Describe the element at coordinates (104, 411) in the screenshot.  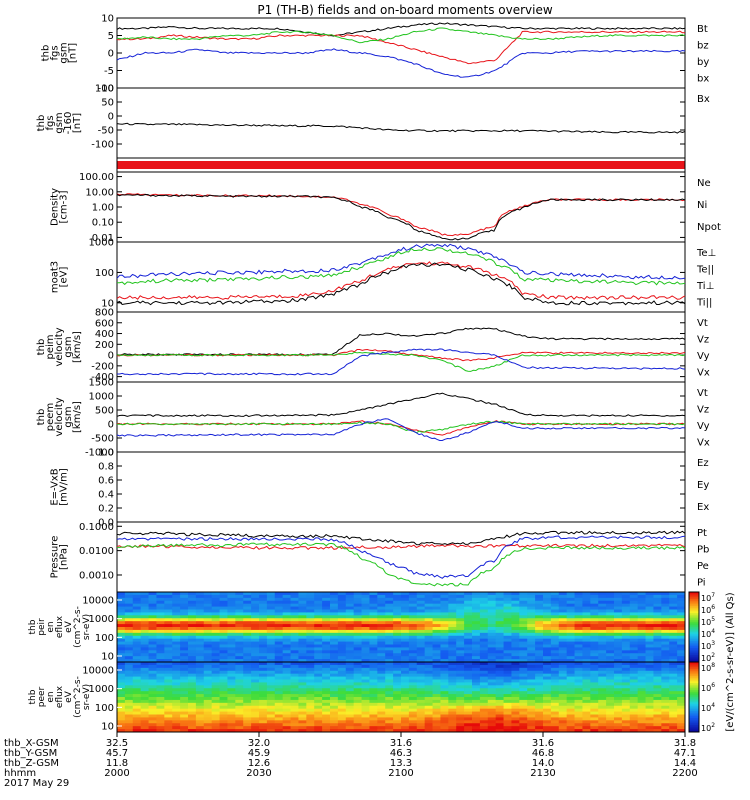
I see `y-tick-label: 500` at that location.